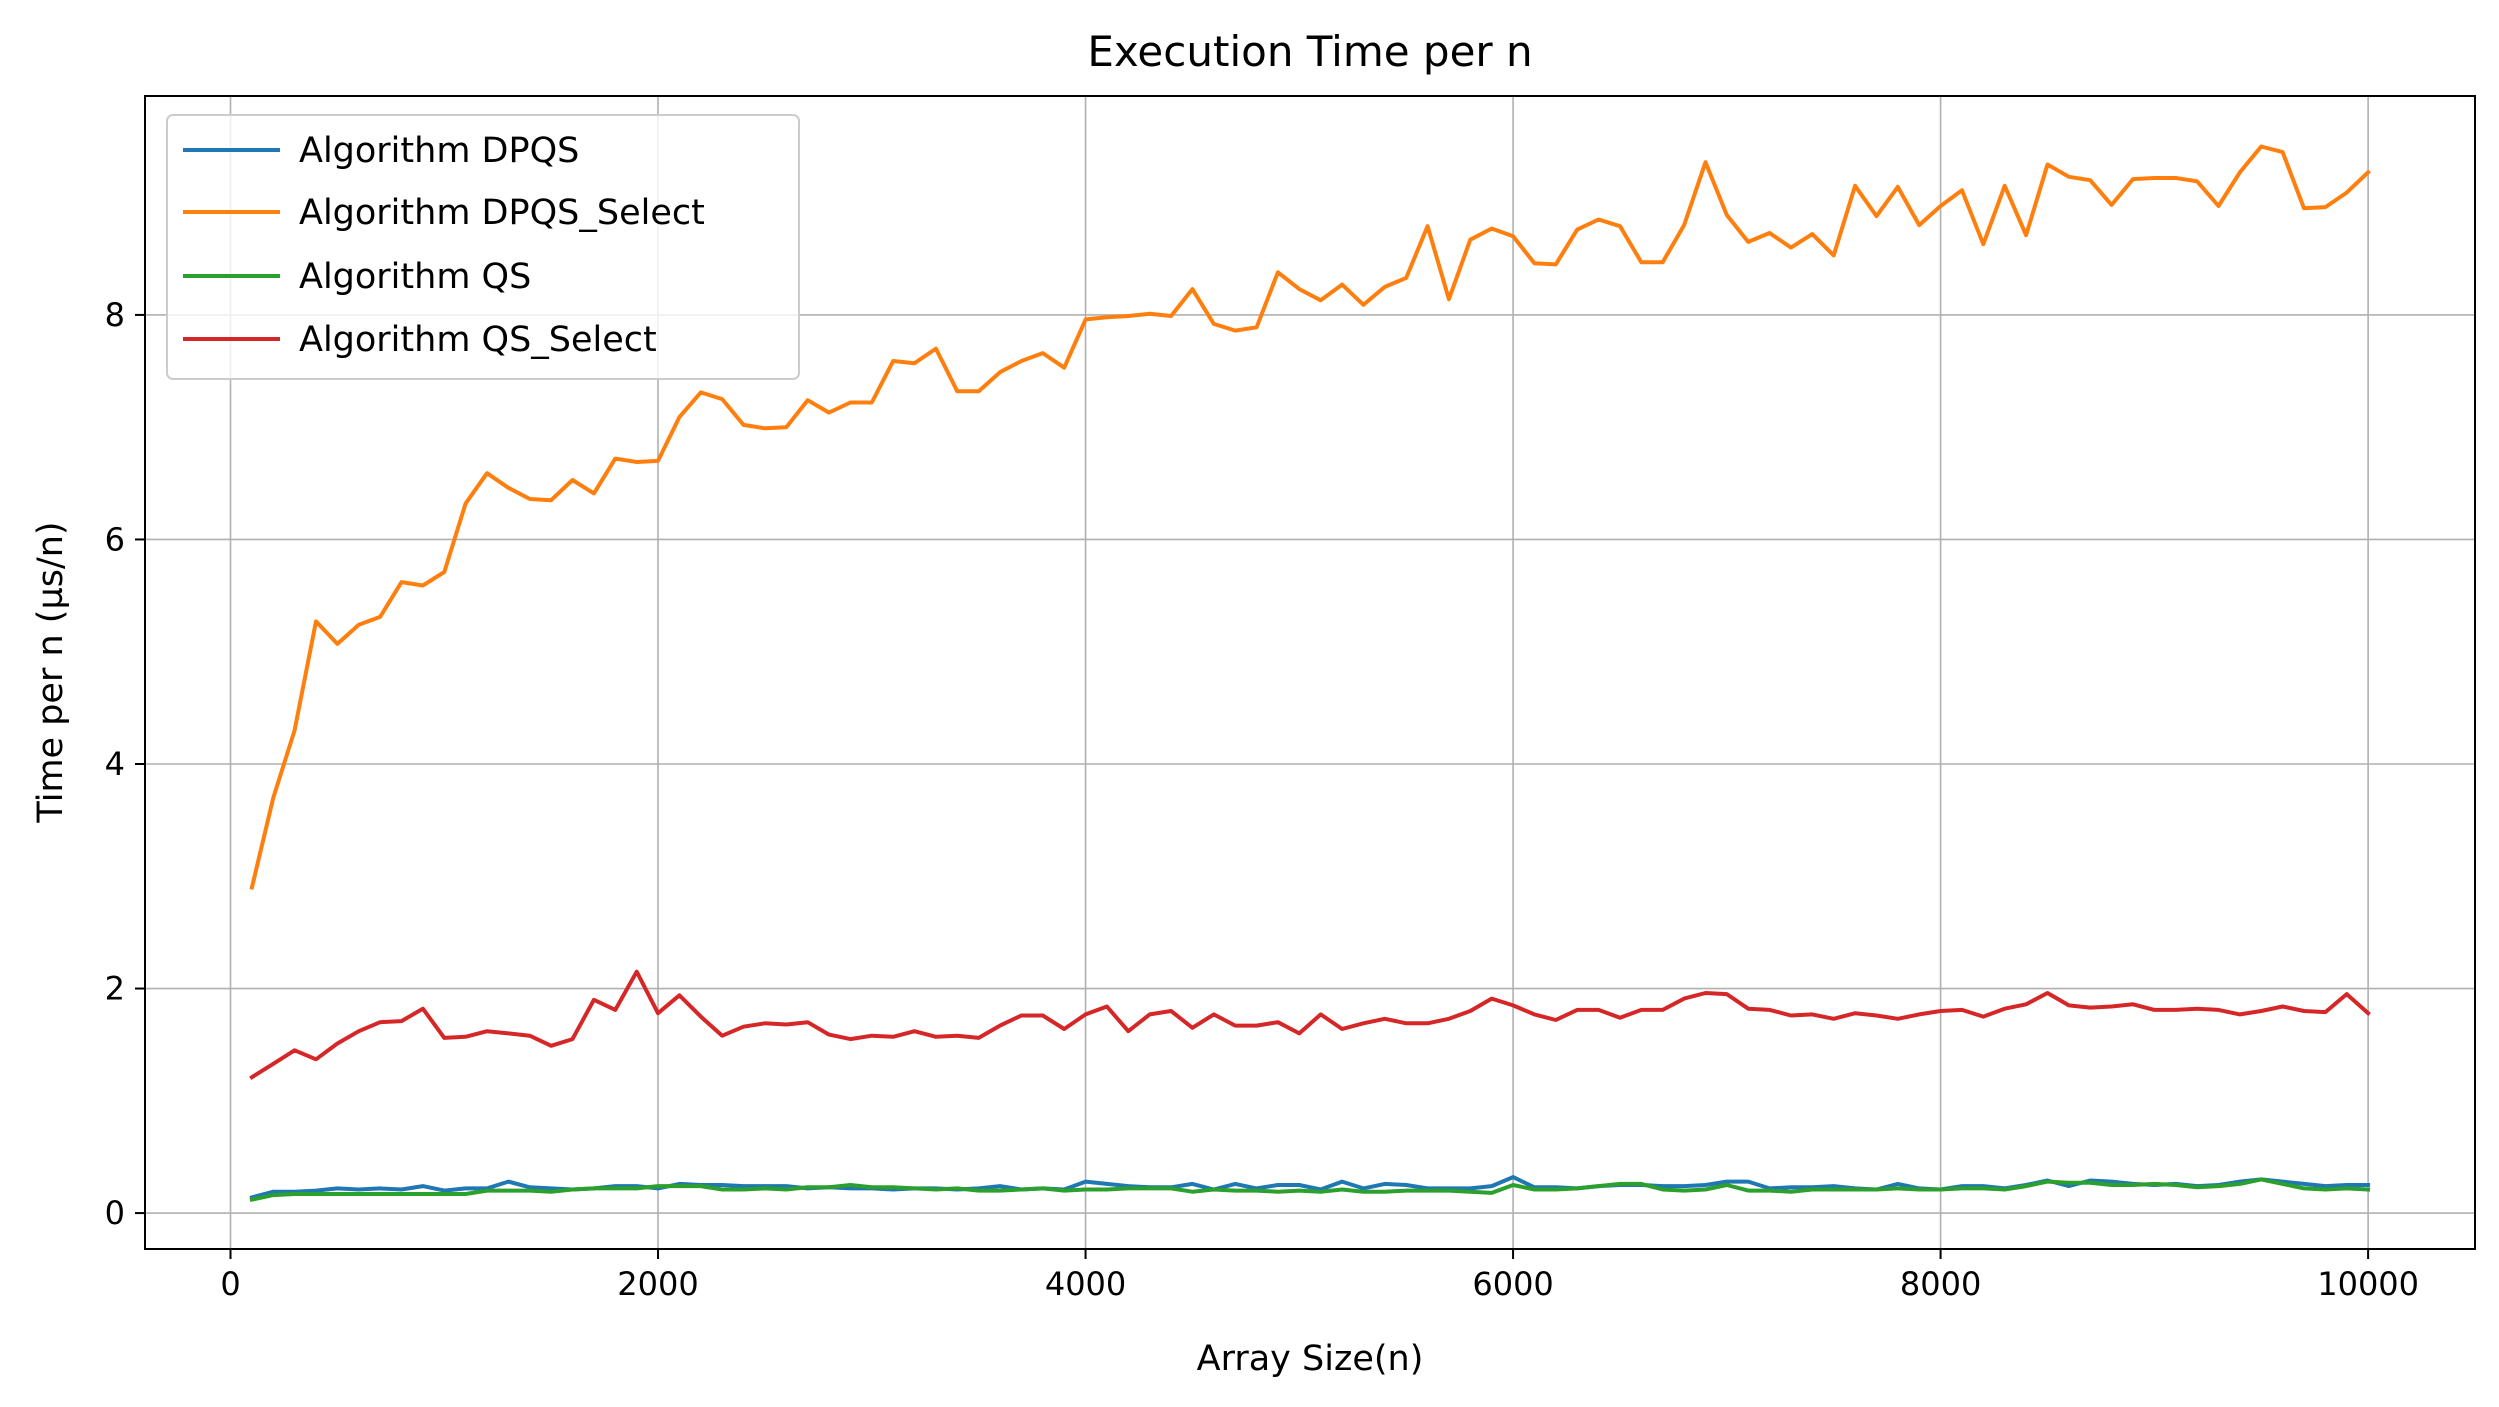 The height and width of the screenshot is (1407, 2499). Describe the element at coordinates (1085, 1284) in the screenshot. I see `x-tick-label: 4000` at that location.